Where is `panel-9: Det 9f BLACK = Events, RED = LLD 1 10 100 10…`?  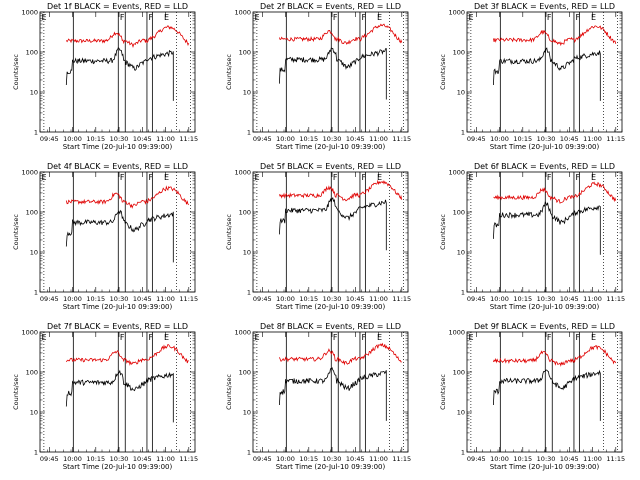
panel-9: Det 9f BLACK = Events, RED = LLD 1 10 100 10… is located at coordinates (532, 396).